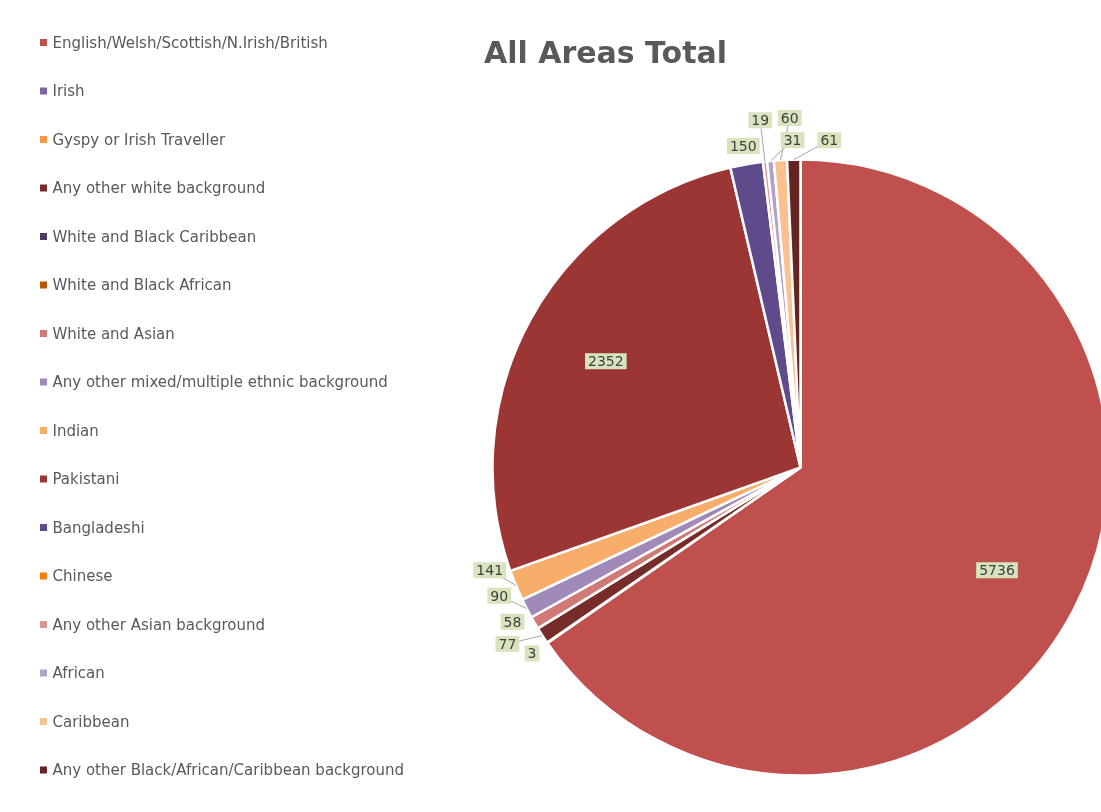  Describe the element at coordinates (190, 42) in the screenshot. I see `legend-label: English/Welsh/Scottish/N.Irish/British` at that location.